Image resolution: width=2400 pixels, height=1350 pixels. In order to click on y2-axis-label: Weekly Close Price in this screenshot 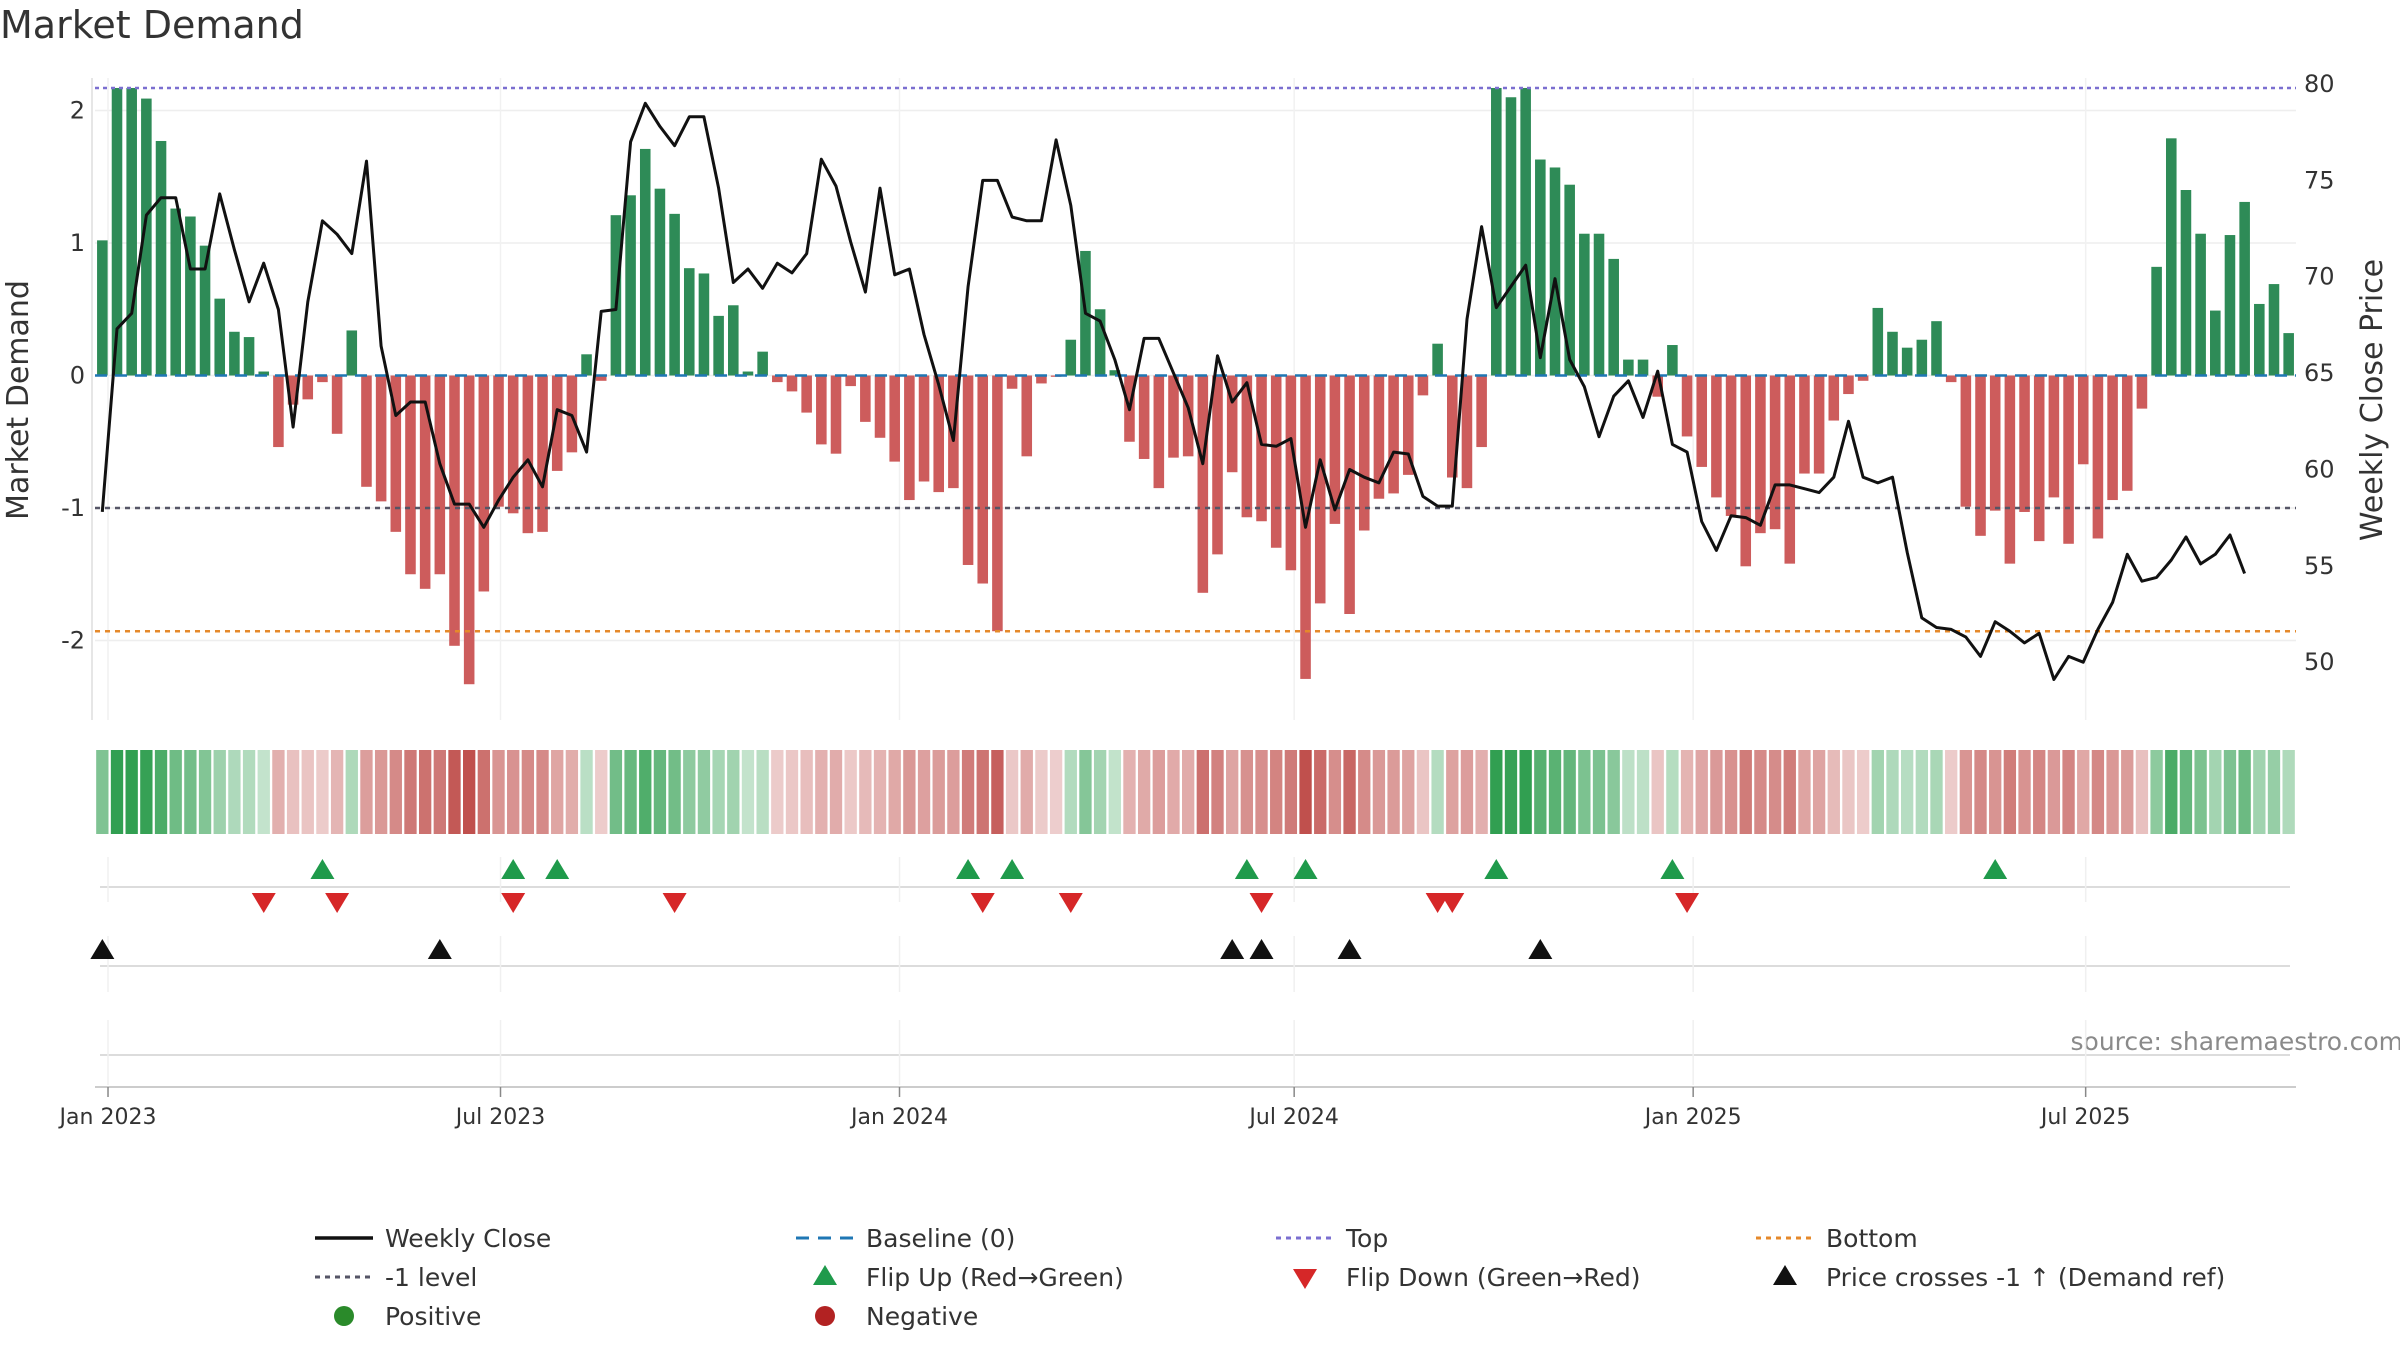, I will do `click(2372, 400)`.